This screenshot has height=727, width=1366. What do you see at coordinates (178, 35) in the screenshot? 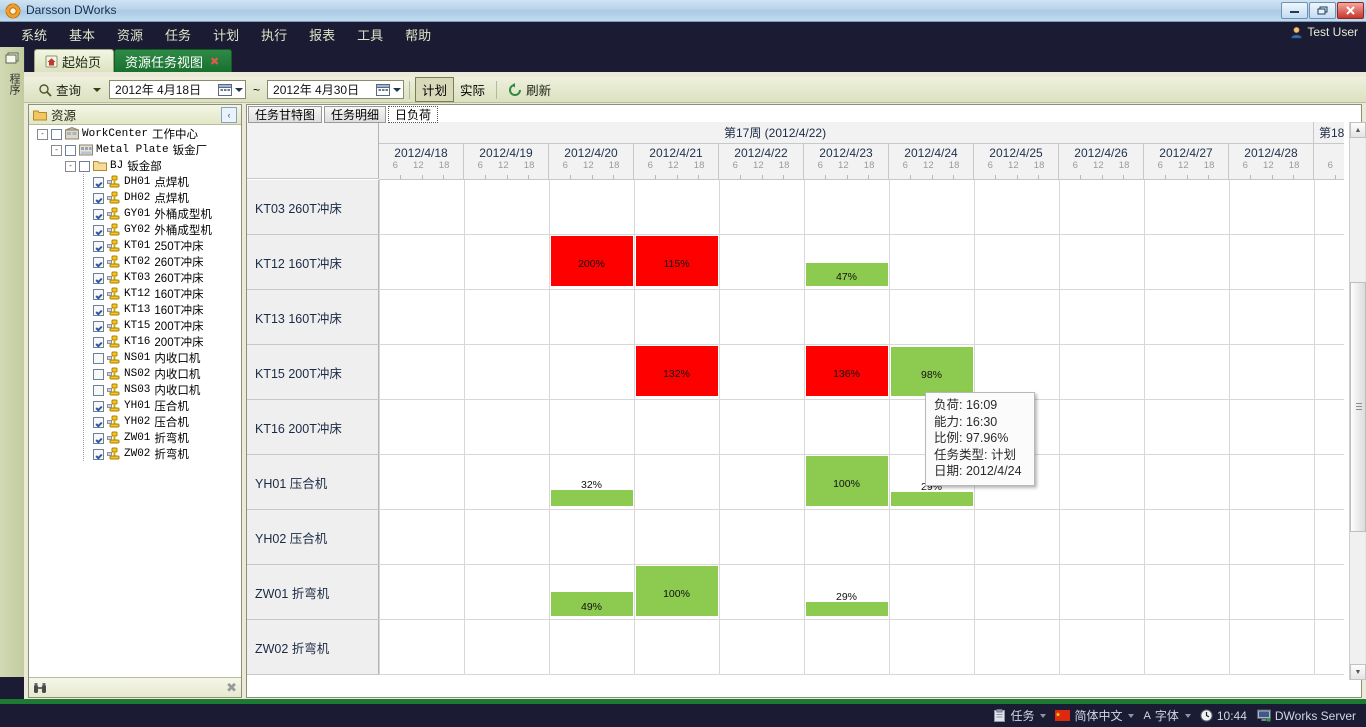
I see `menu-item-task: 任务` at bounding box center [178, 35].